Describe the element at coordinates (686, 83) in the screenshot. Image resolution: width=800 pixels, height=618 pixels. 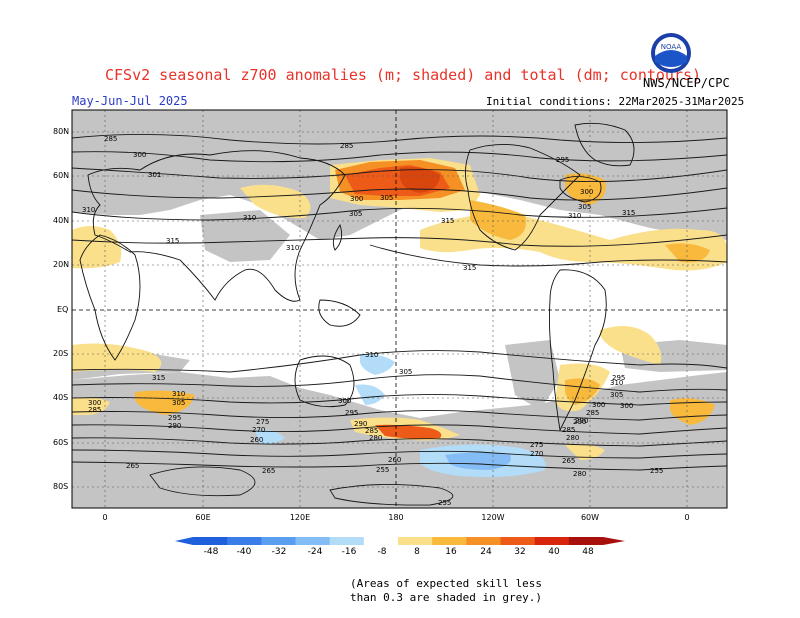
I see `agency-label: NWS/NCEP/CPC` at that location.